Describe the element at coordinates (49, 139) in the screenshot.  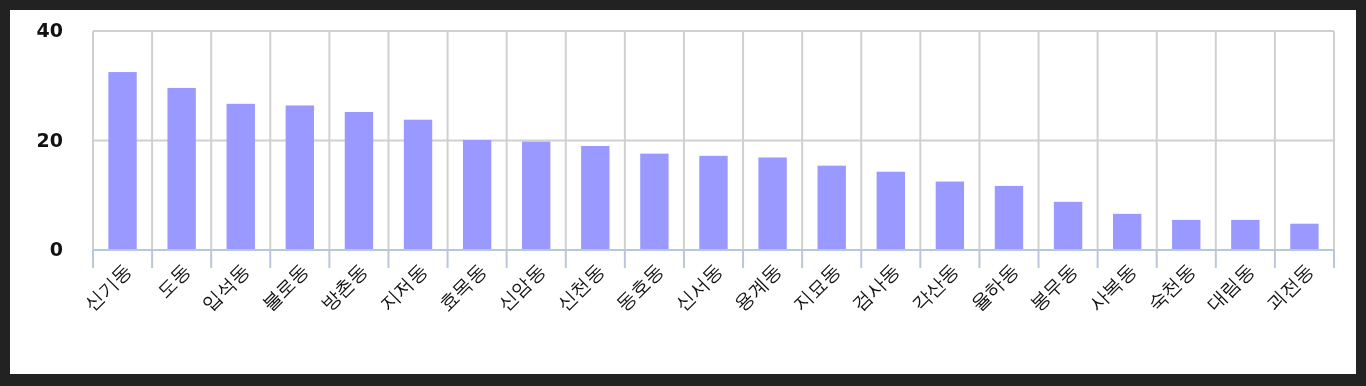
I see `y-tick-label: 20` at that location.